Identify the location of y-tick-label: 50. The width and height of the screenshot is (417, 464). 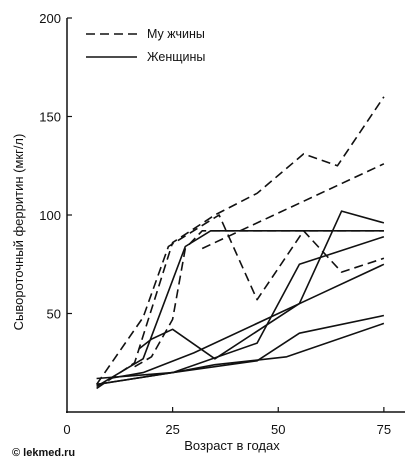
(54, 314).